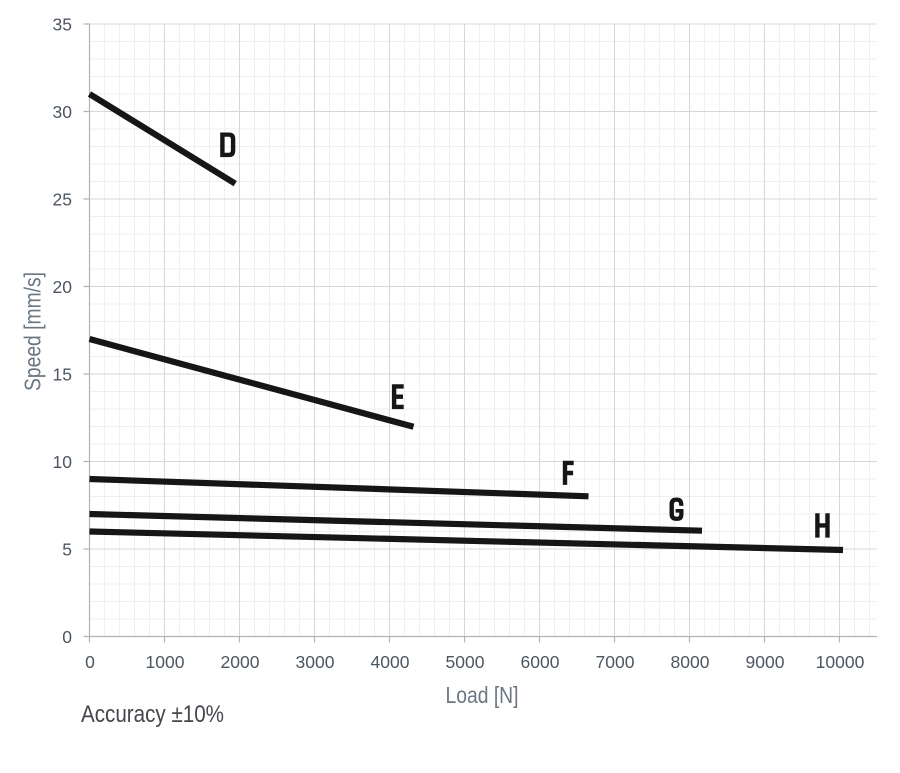  I want to click on svg-text: 15, so click(62, 374).